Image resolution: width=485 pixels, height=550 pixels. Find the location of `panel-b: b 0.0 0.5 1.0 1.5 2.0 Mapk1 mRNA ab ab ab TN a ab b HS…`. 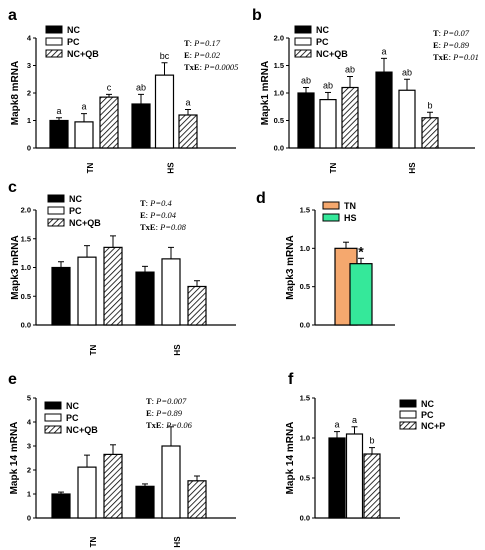

panel-b: b 0.0 0.5 1.0 1.5 2.0 Mapk1 mRNA ab ab ab TN a ab b HS… is located at coordinates (365, 90).